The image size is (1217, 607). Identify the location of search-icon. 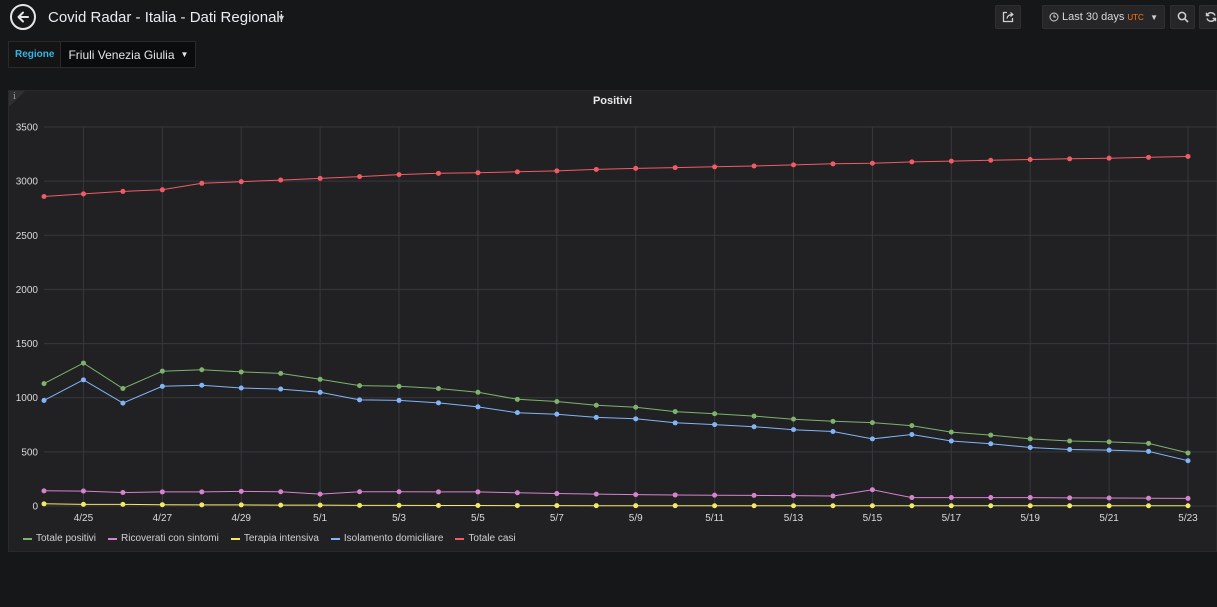
(1183, 17).